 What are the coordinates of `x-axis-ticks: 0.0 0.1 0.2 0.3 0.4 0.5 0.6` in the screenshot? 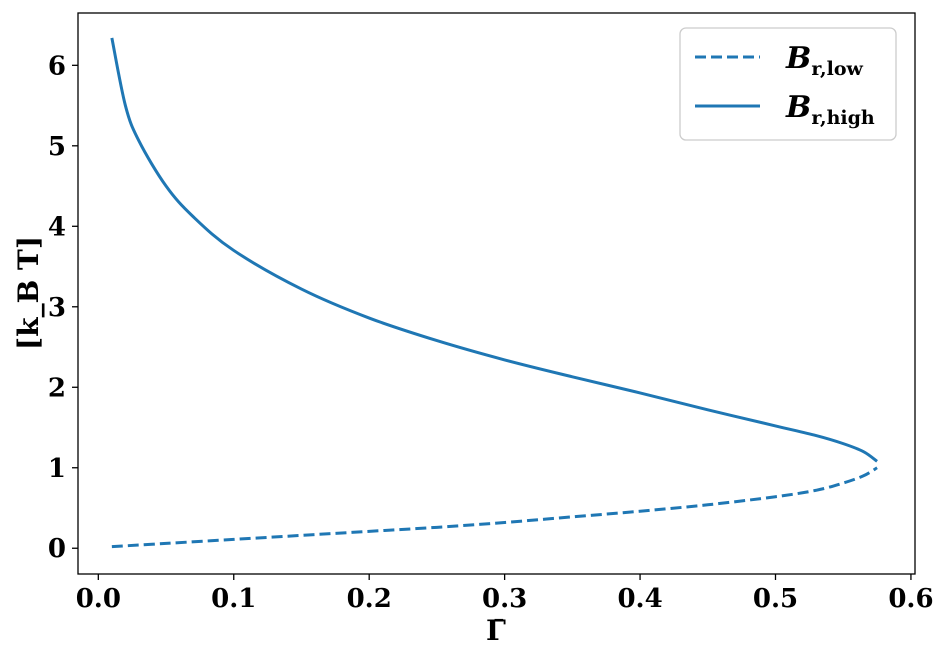 It's located at (505, 594).